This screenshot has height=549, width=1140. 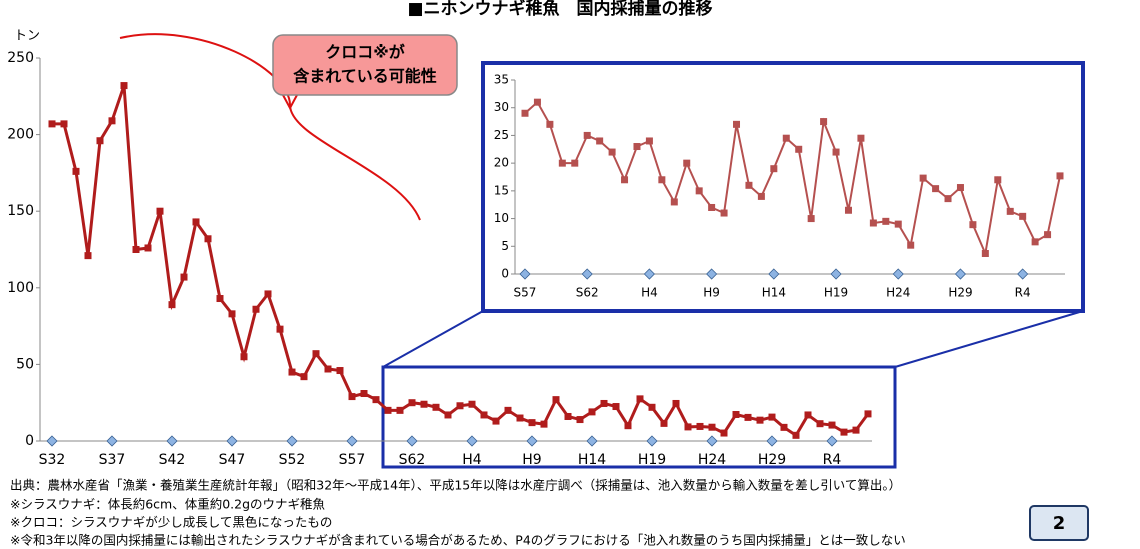 What do you see at coordinates (365, 65) in the screenshot?
I see `callout-box` at bounding box center [365, 65].